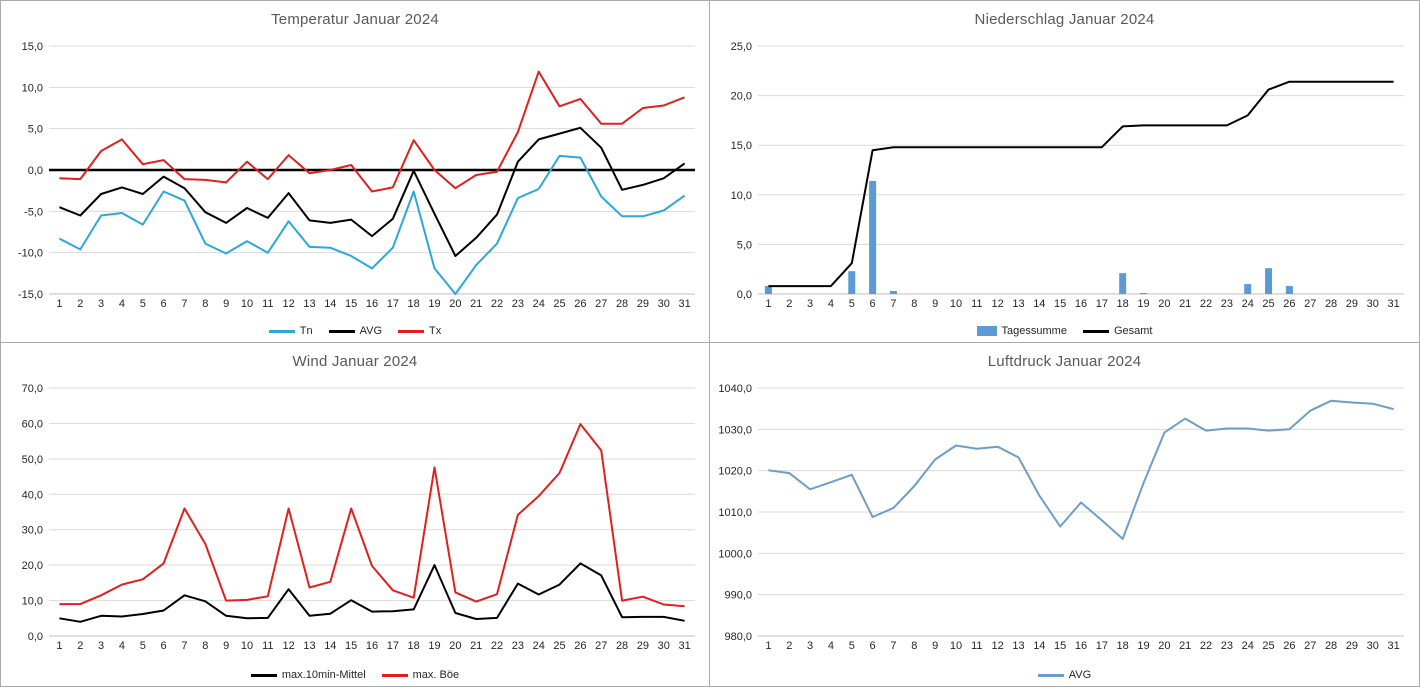  I want to click on x-tick-label: 19, so click(1143, 304).